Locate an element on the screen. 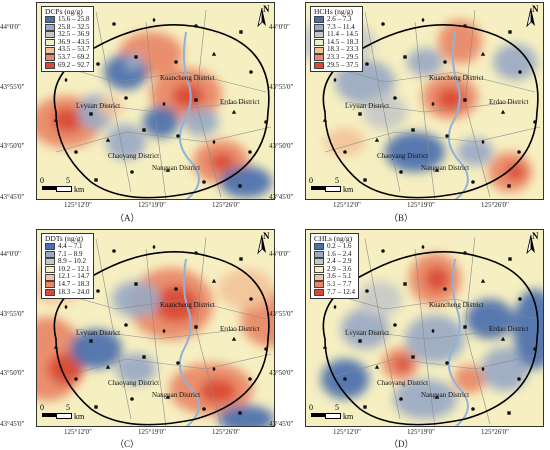 The width and height of the screenshot is (550, 450). latitude-label: 43°45'0" is located at coordinates (281, 424).